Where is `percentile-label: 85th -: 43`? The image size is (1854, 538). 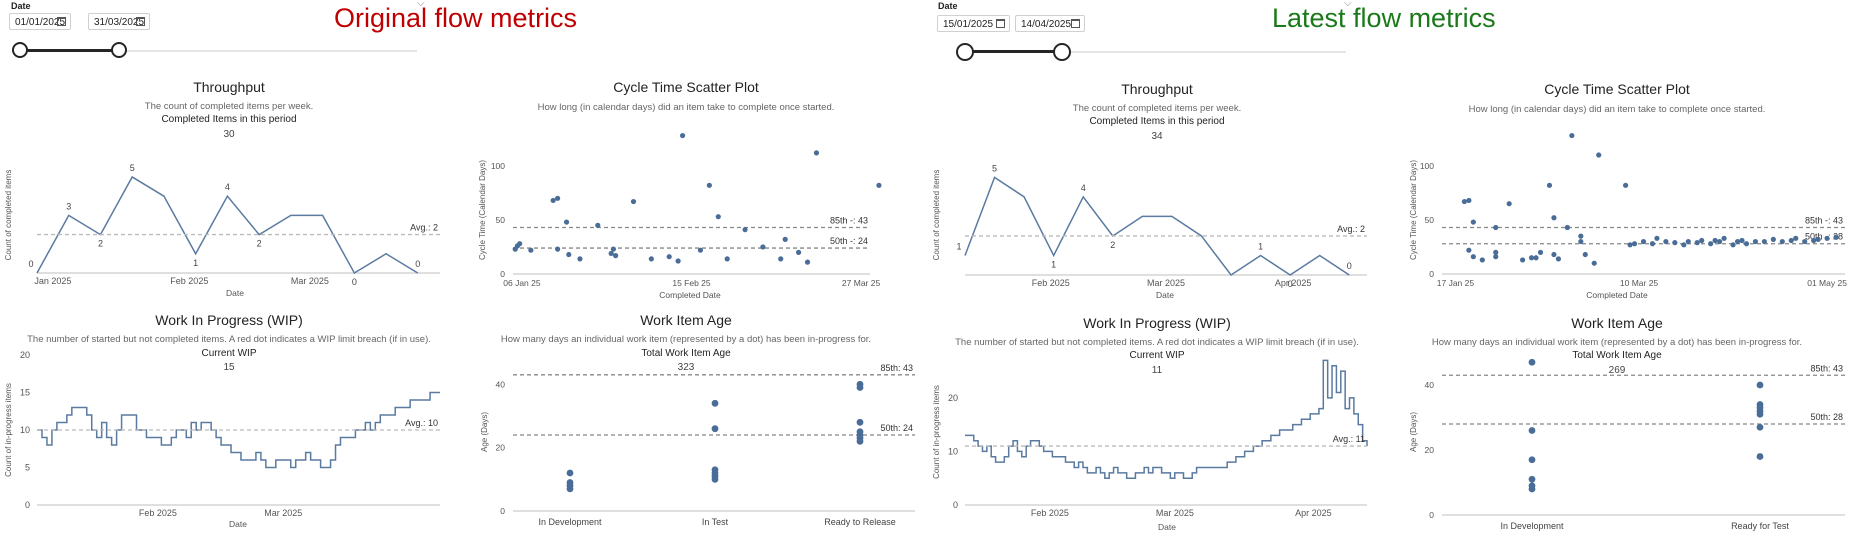
percentile-label: 85th -: 43 is located at coordinates (849, 220).